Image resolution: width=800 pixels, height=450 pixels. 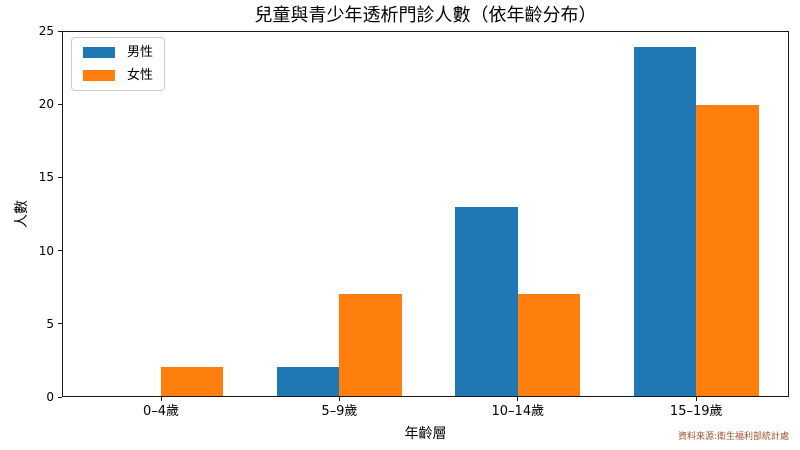 What do you see at coordinates (518, 411) in the screenshot?
I see `x-tick-label: 10–14歲` at bounding box center [518, 411].